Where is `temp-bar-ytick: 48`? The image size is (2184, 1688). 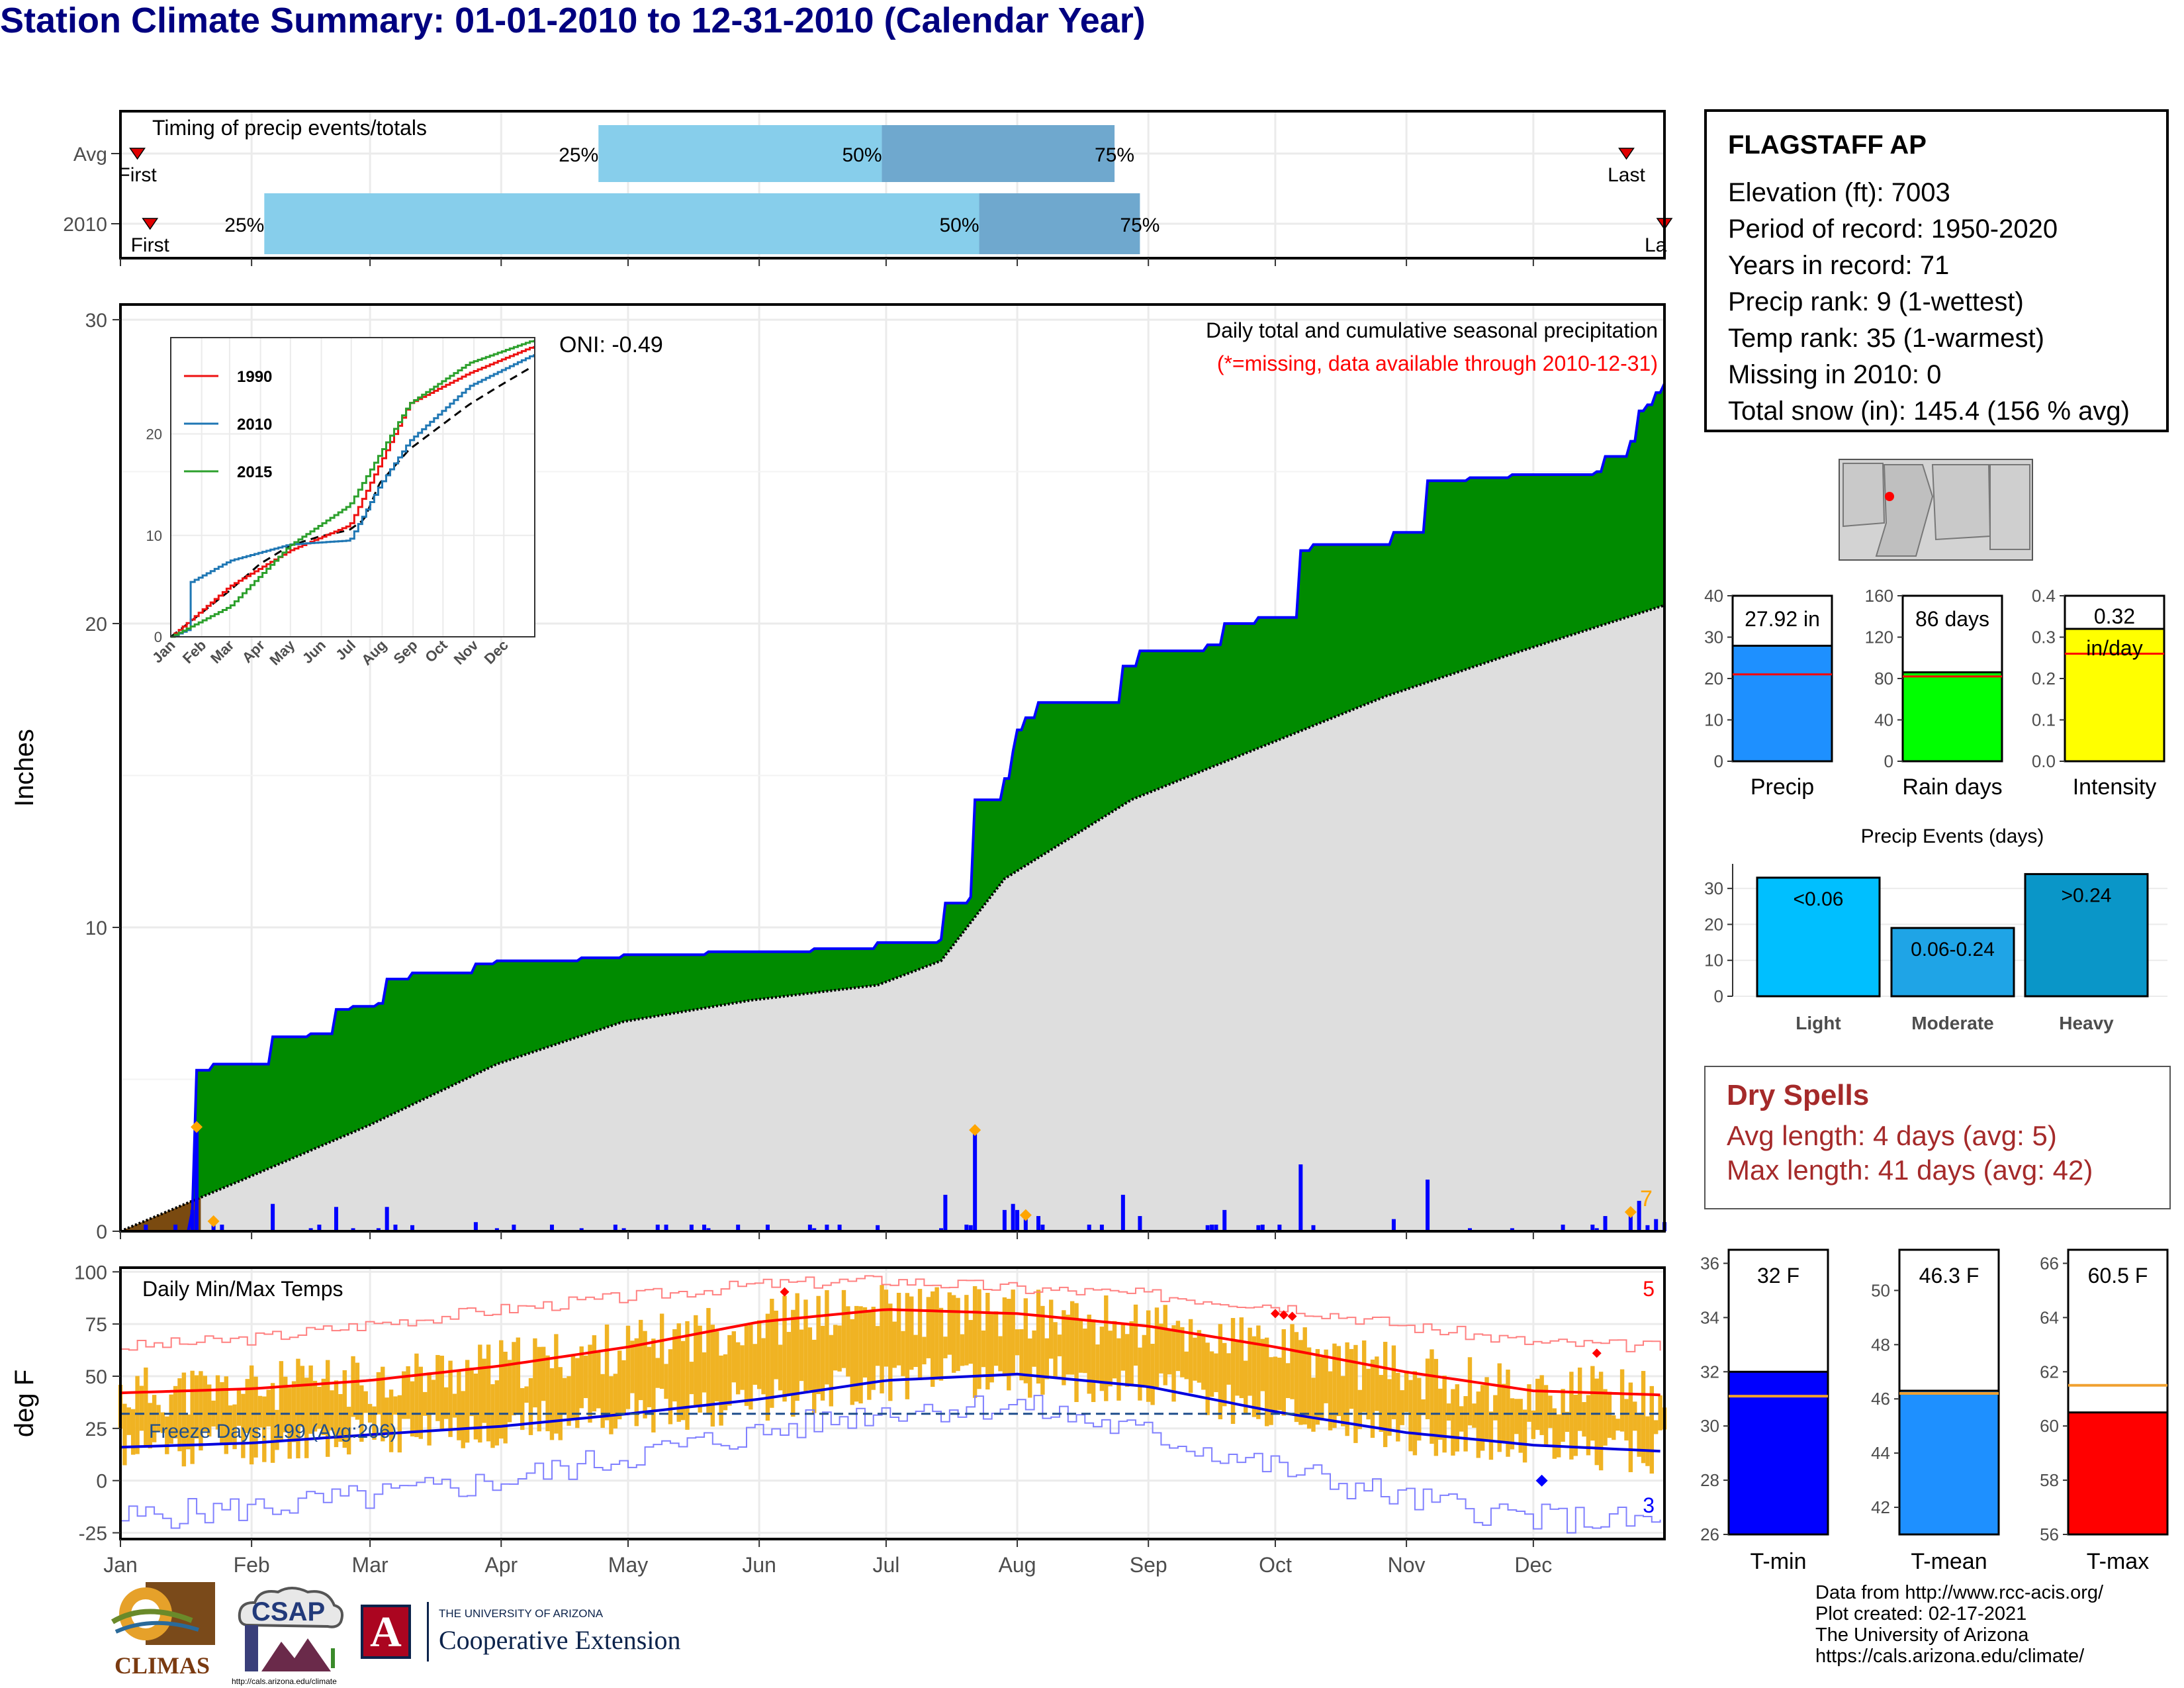 temp-bar-ytick: 48 is located at coordinates (1880, 1344).